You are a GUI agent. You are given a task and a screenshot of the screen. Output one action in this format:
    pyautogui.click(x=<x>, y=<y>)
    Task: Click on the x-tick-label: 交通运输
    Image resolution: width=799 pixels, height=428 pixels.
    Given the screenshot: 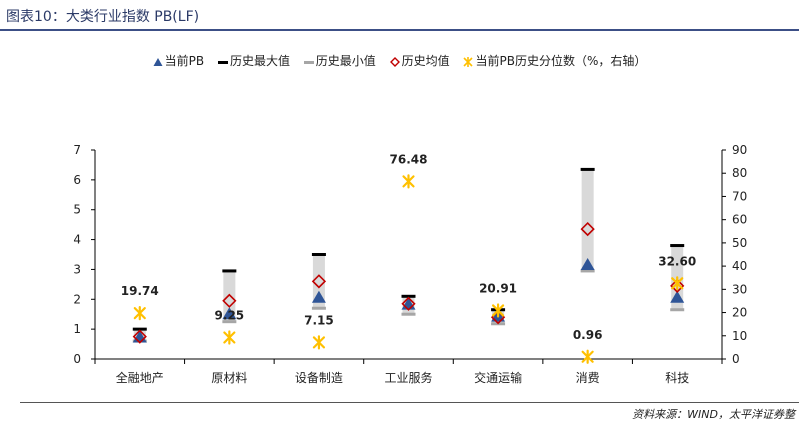 What is the action you would take?
    pyautogui.click(x=498, y=377)
    